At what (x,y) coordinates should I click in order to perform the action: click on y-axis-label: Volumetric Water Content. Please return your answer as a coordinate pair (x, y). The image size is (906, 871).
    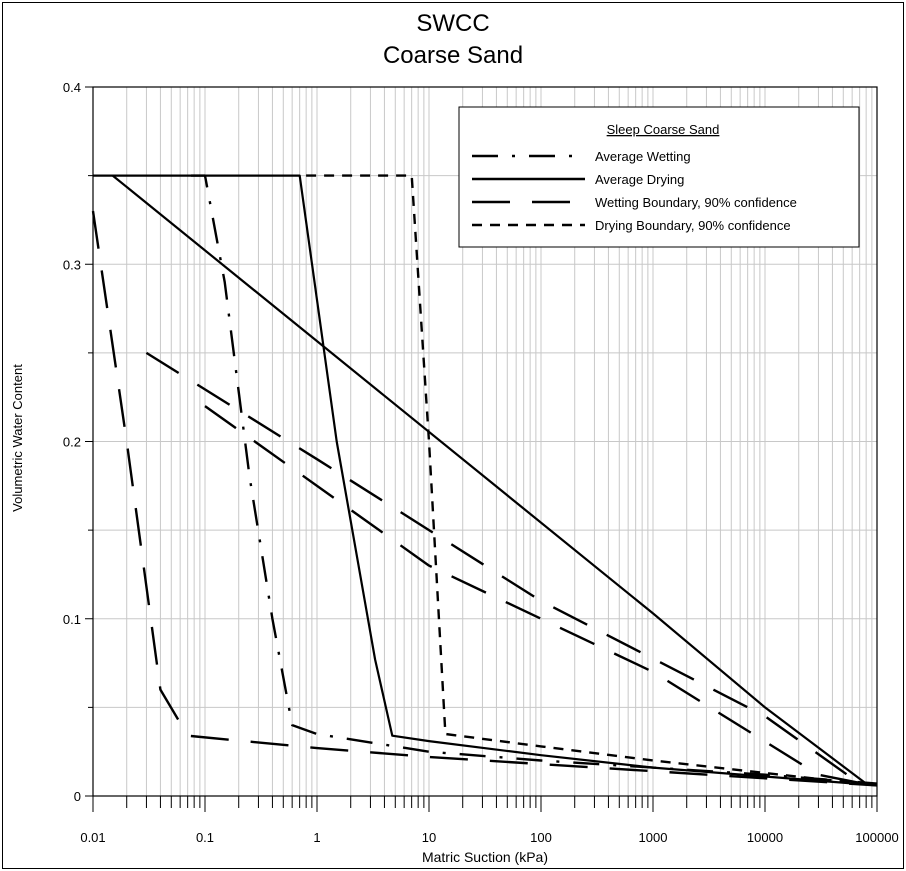
    Looking at the image, I should click on (17, 438).